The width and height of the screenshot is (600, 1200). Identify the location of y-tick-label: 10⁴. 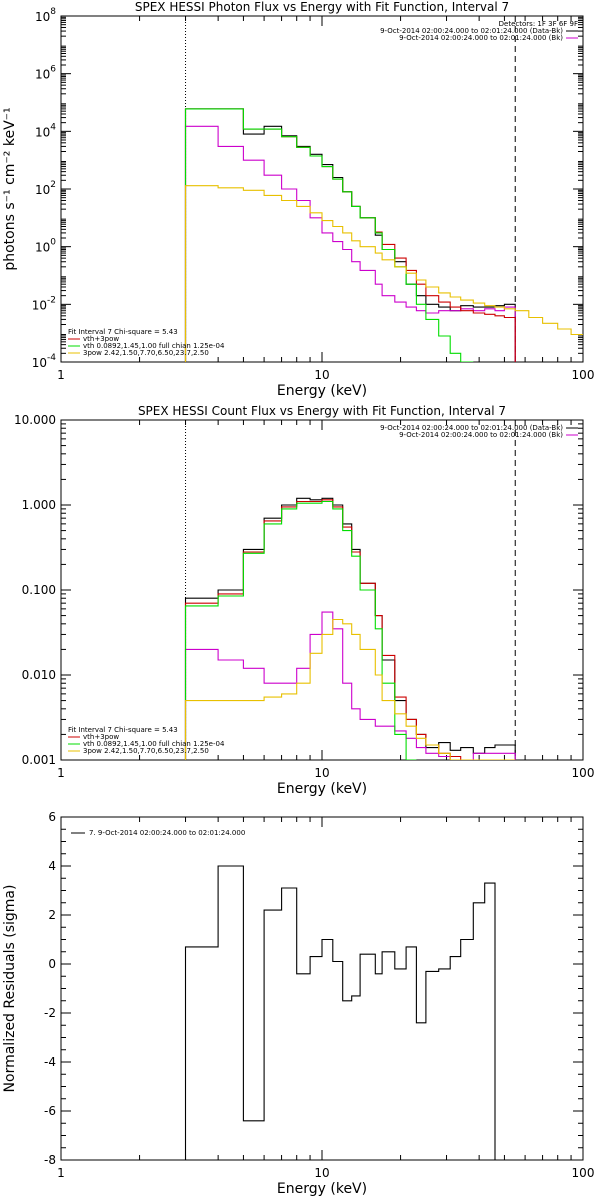
(45, 130).